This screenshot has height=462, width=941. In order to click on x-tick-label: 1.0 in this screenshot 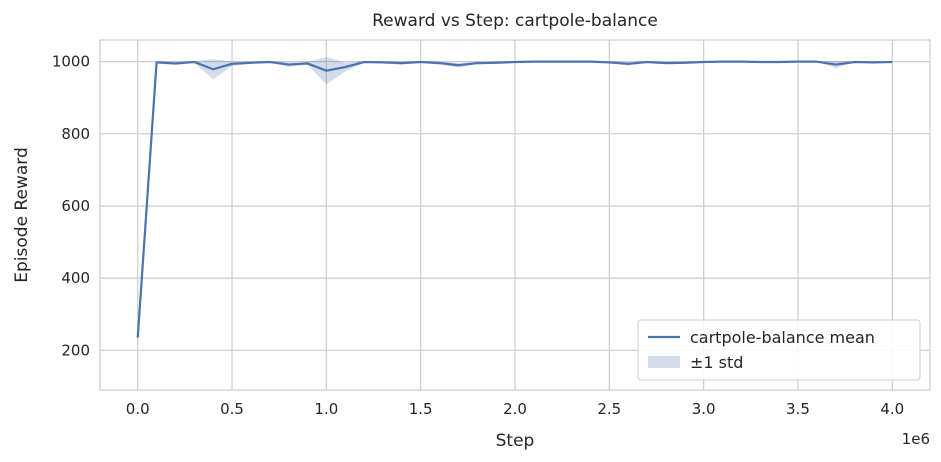, I will do `click(326, 409)`.